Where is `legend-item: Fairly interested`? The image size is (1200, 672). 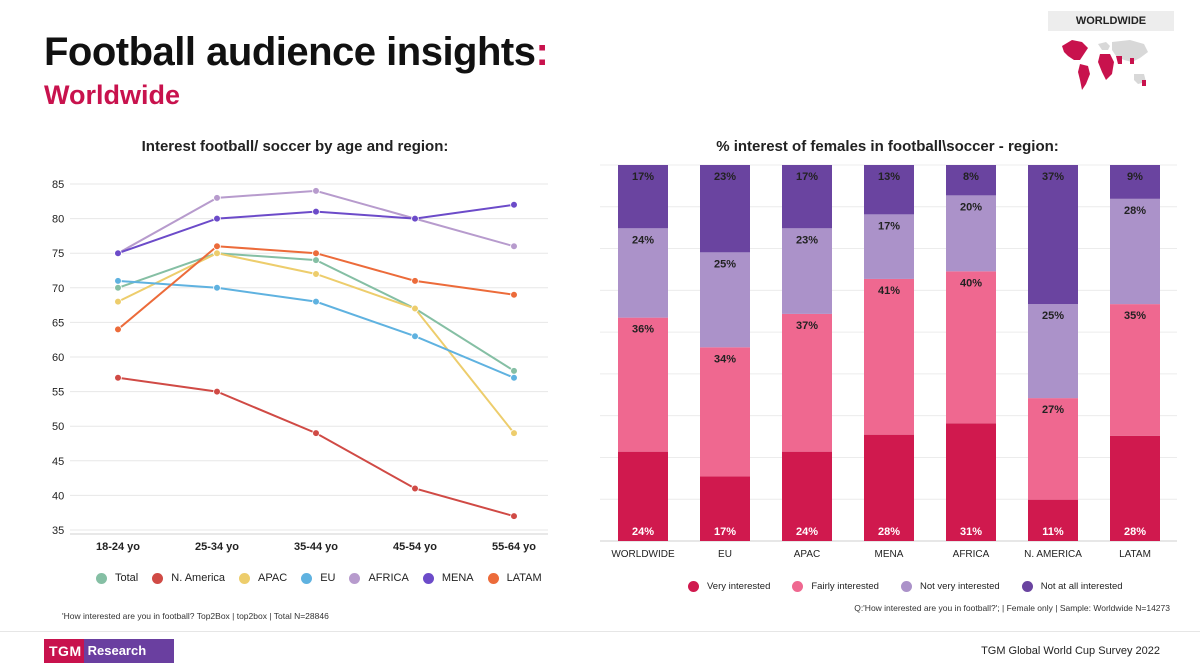 legend-item: Fairly interested is located at coordinates (835, 586).